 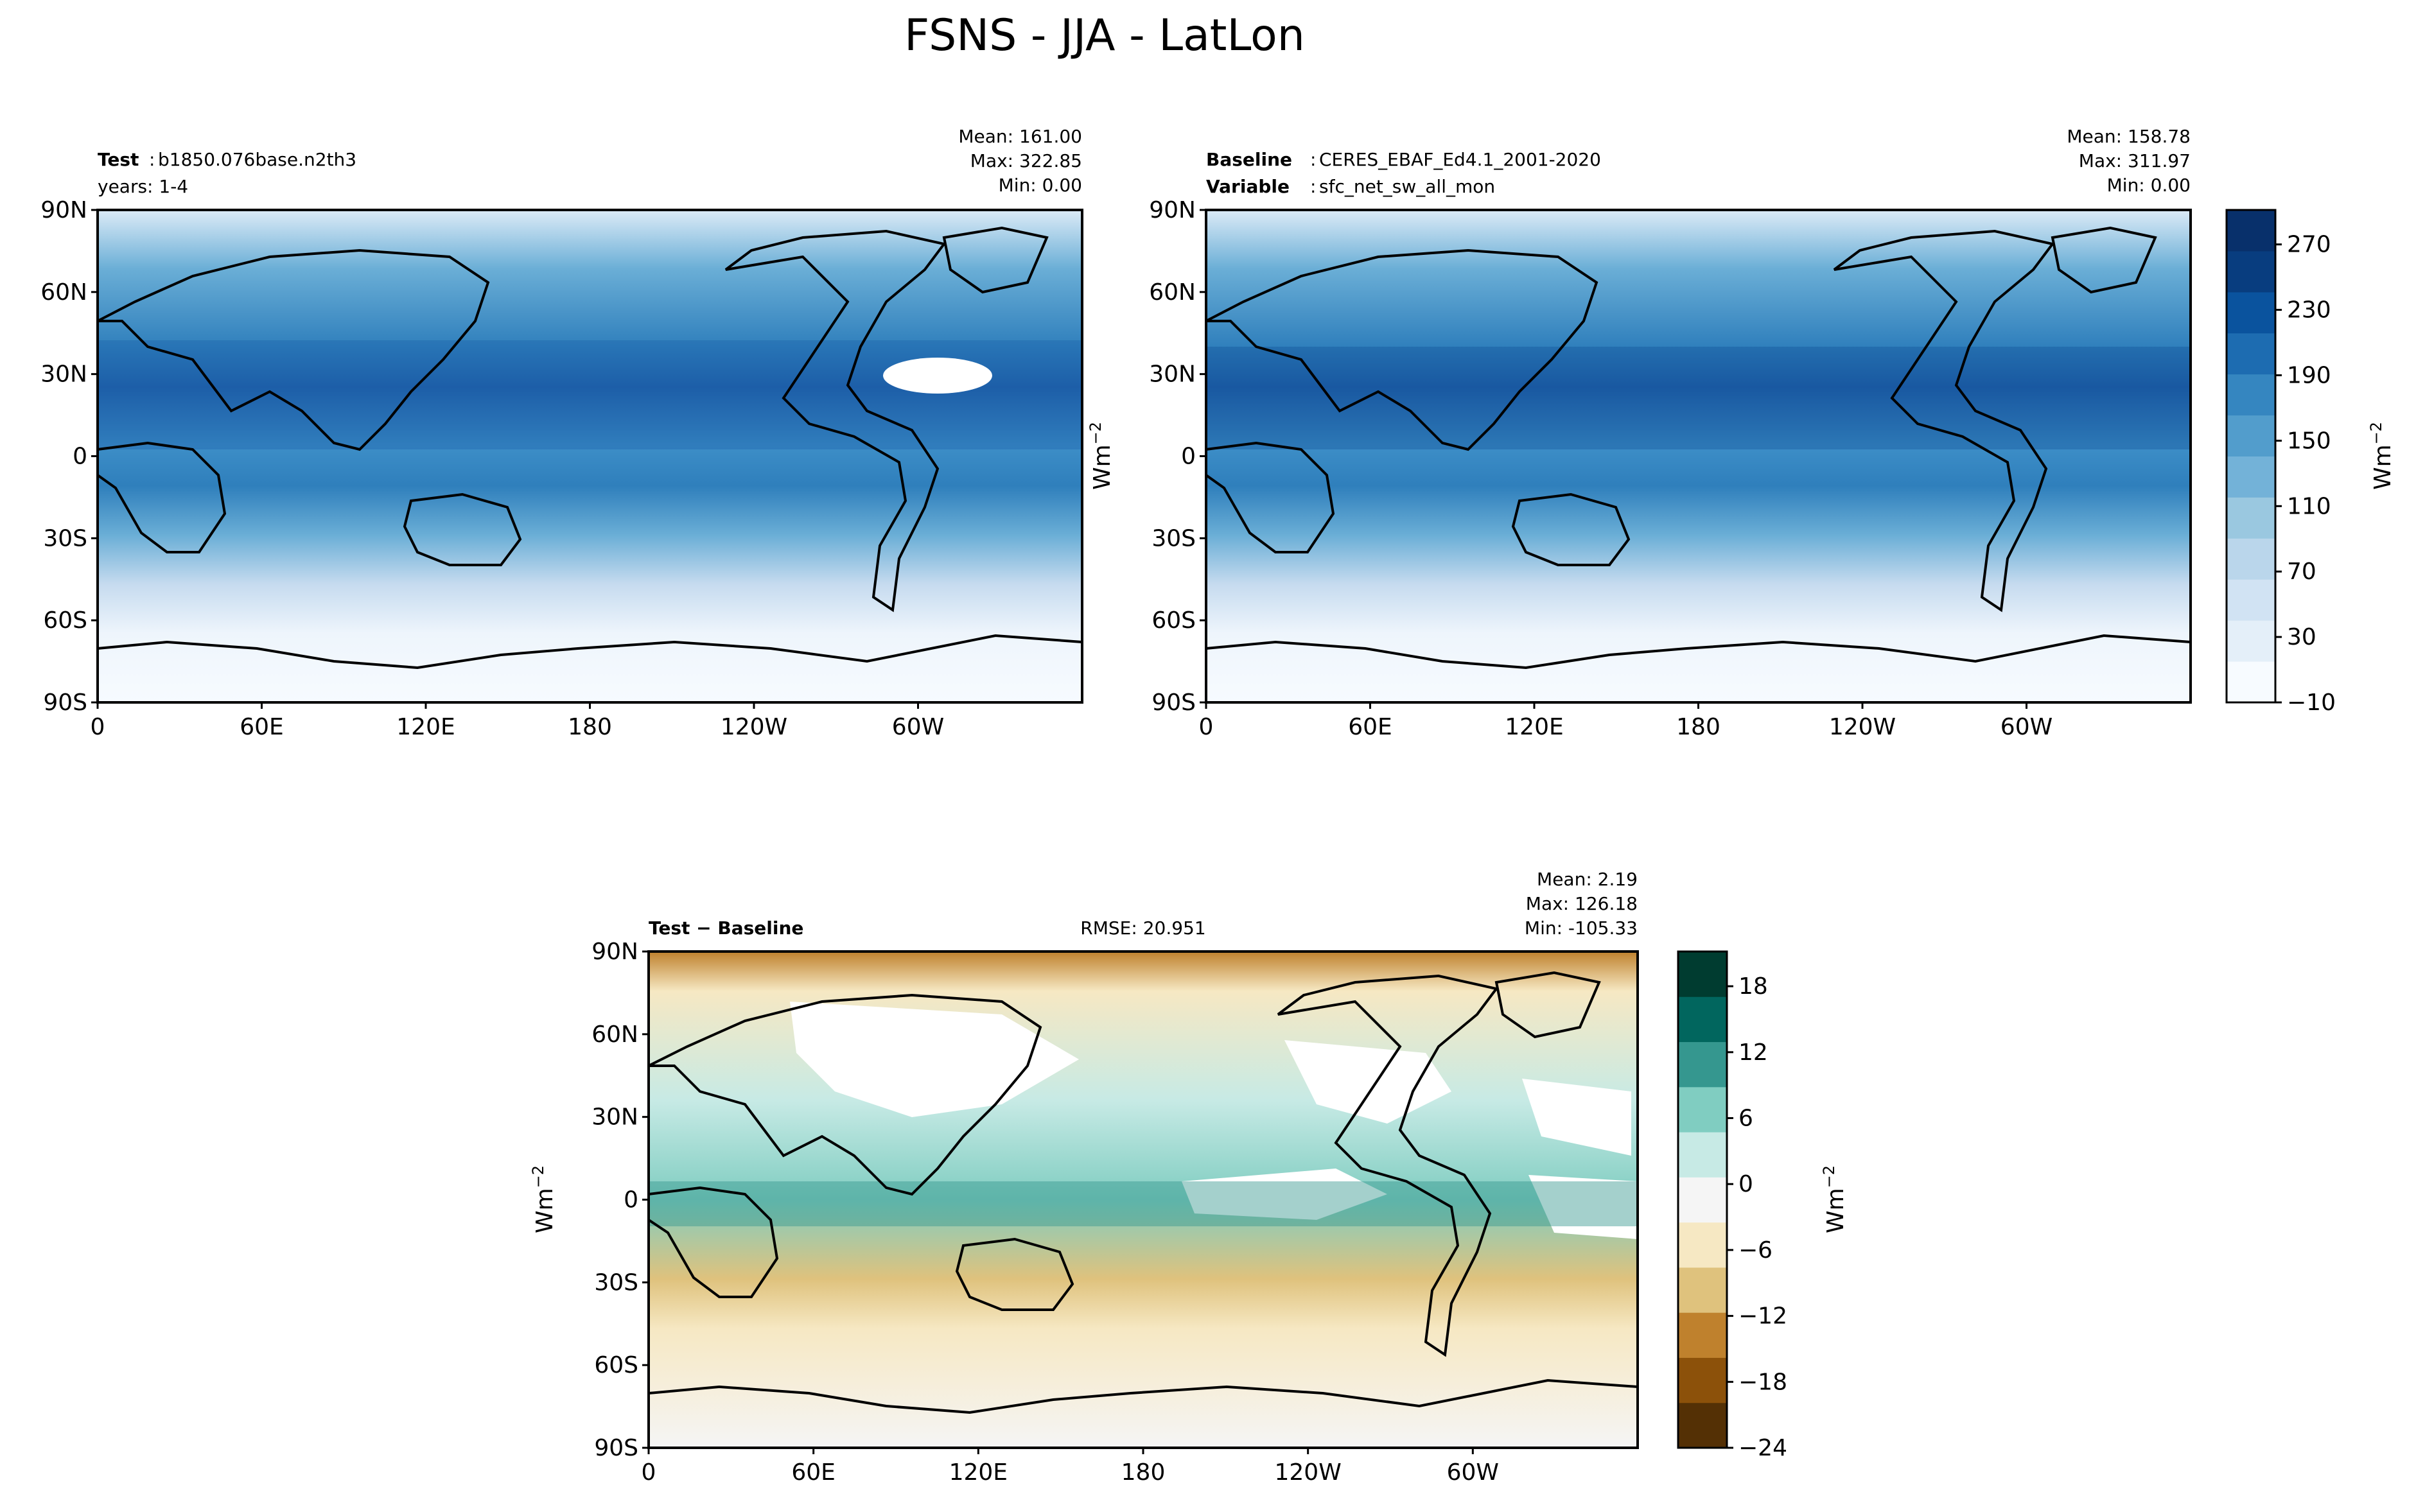 I want to click on baseline-core-band, so click(x=1698, y=398).